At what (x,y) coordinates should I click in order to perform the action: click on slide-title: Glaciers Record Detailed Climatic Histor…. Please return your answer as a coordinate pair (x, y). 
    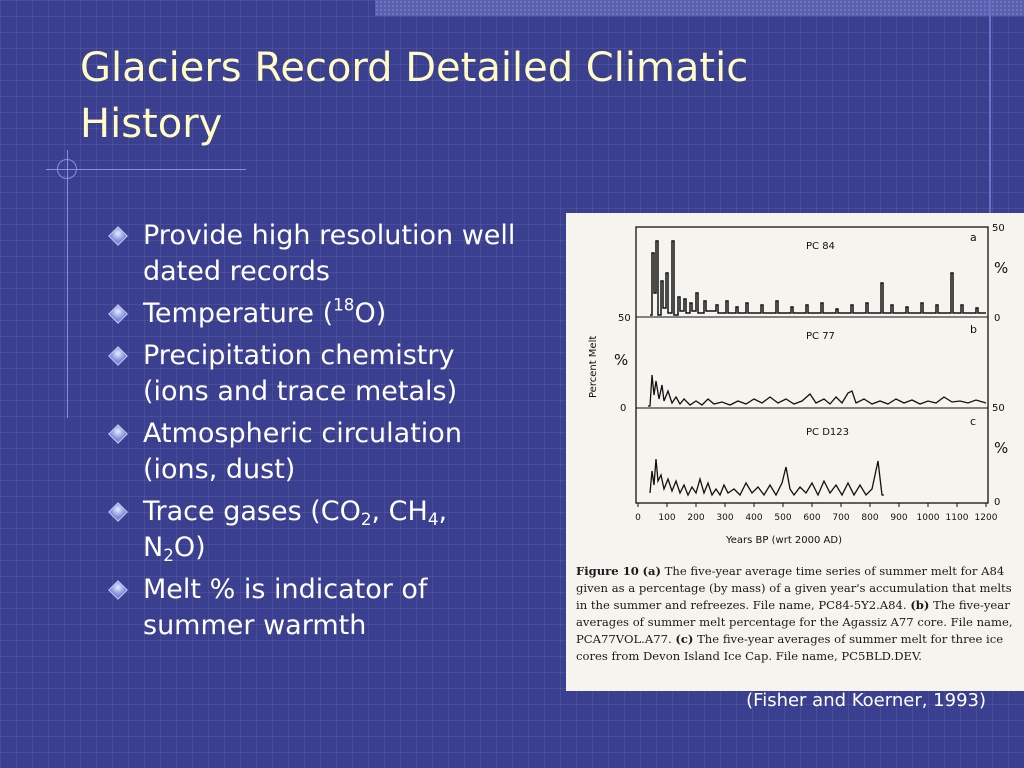
    Looking at the image, I should click on (414, 96).